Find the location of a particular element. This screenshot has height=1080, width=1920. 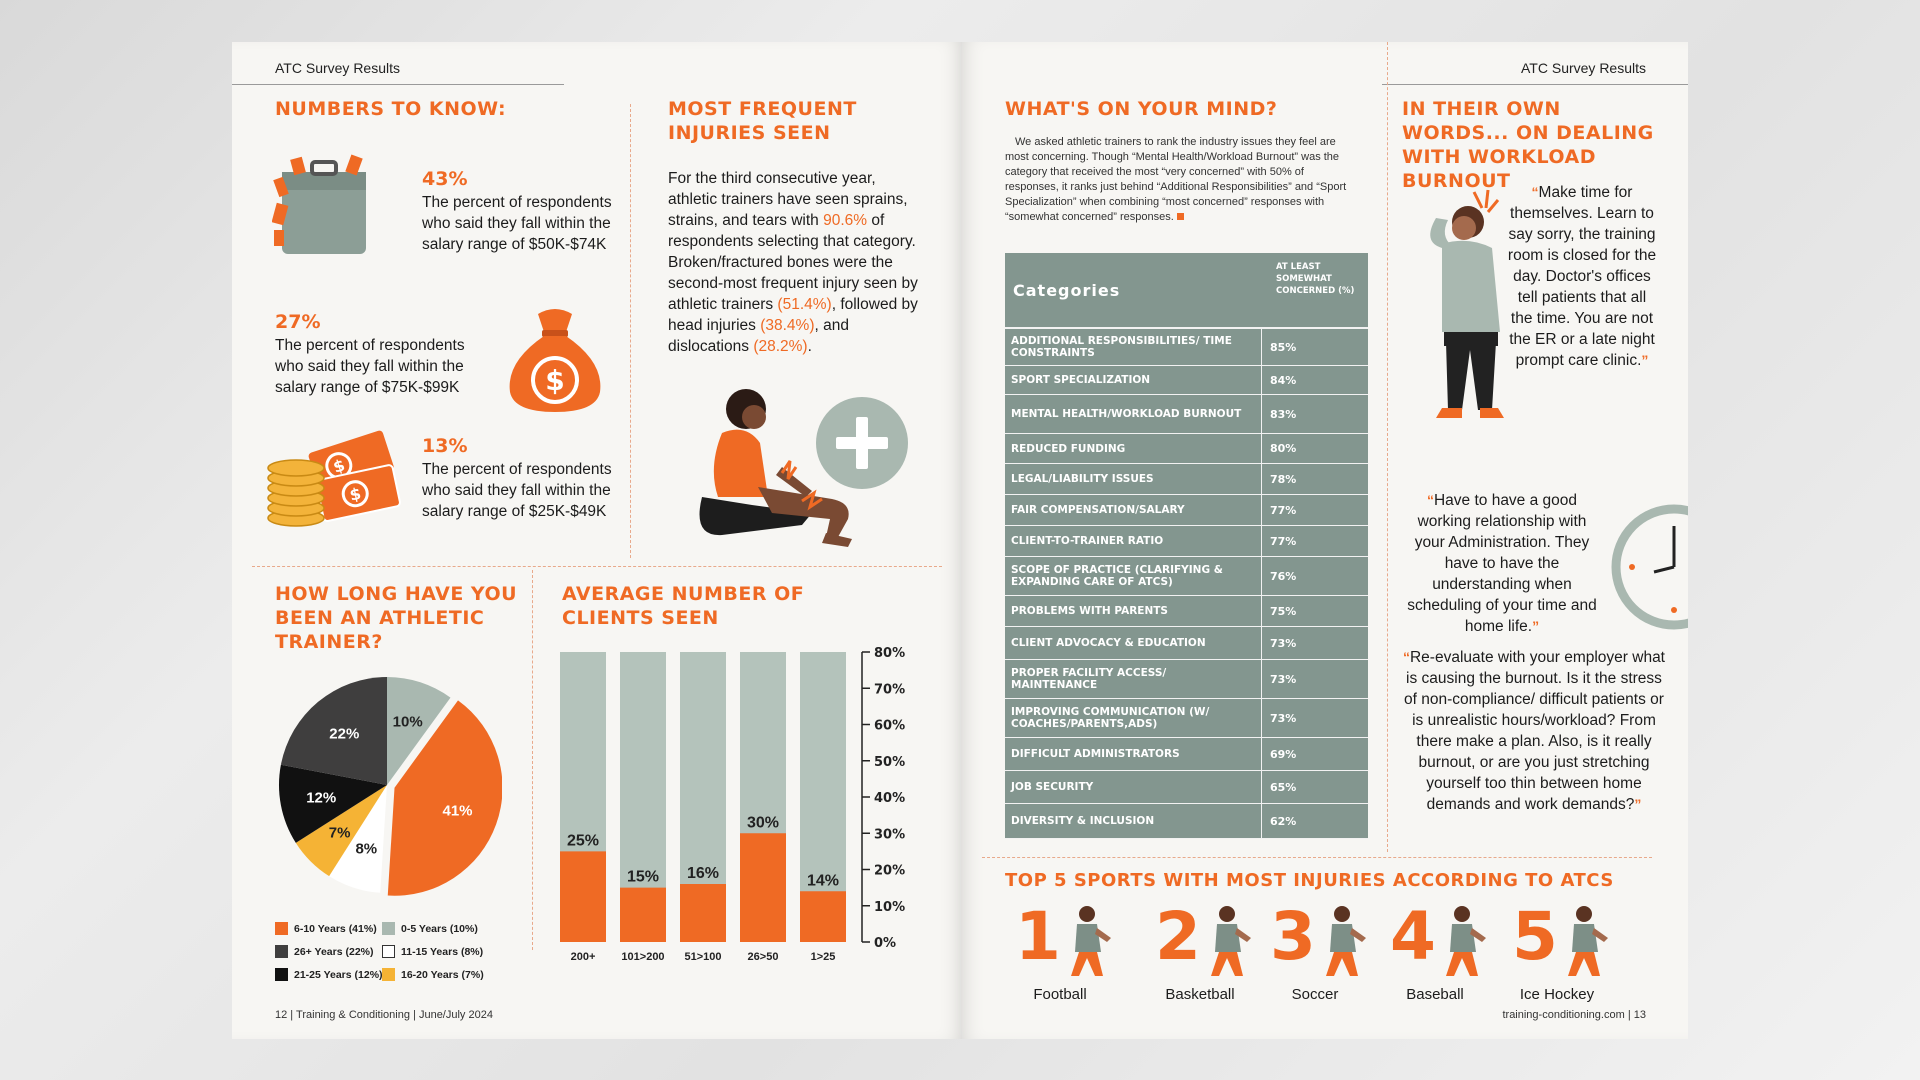

legend-item: 21-25 Years (12%) is located at coordinates (329, 974).